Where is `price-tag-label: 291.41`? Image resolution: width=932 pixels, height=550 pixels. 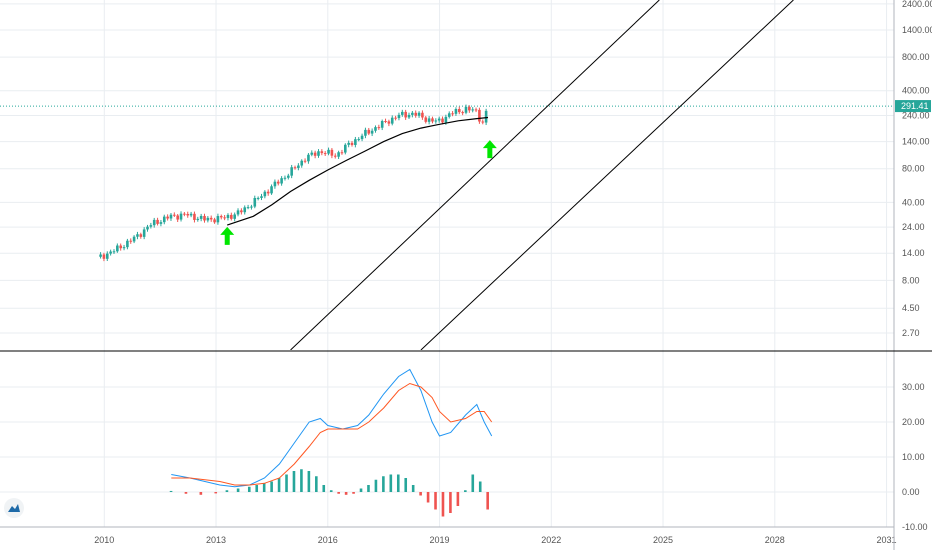
price-tag-label: 291.41 is located at coordinates (915, 106).